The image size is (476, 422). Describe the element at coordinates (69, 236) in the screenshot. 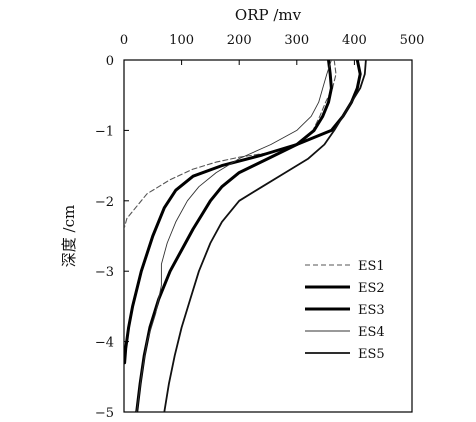

I see `y-axis-title: 深度 /cm` at that location.